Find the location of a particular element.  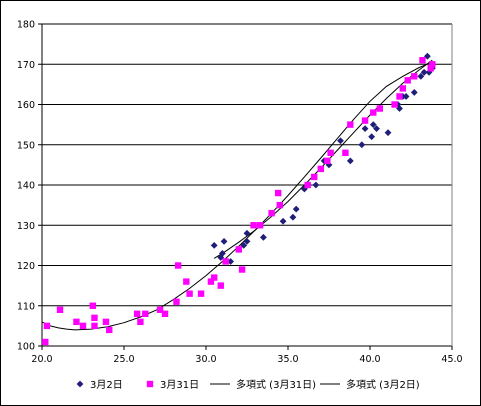

x-tick-label: 45.0 is located at coordinates (451, 359).